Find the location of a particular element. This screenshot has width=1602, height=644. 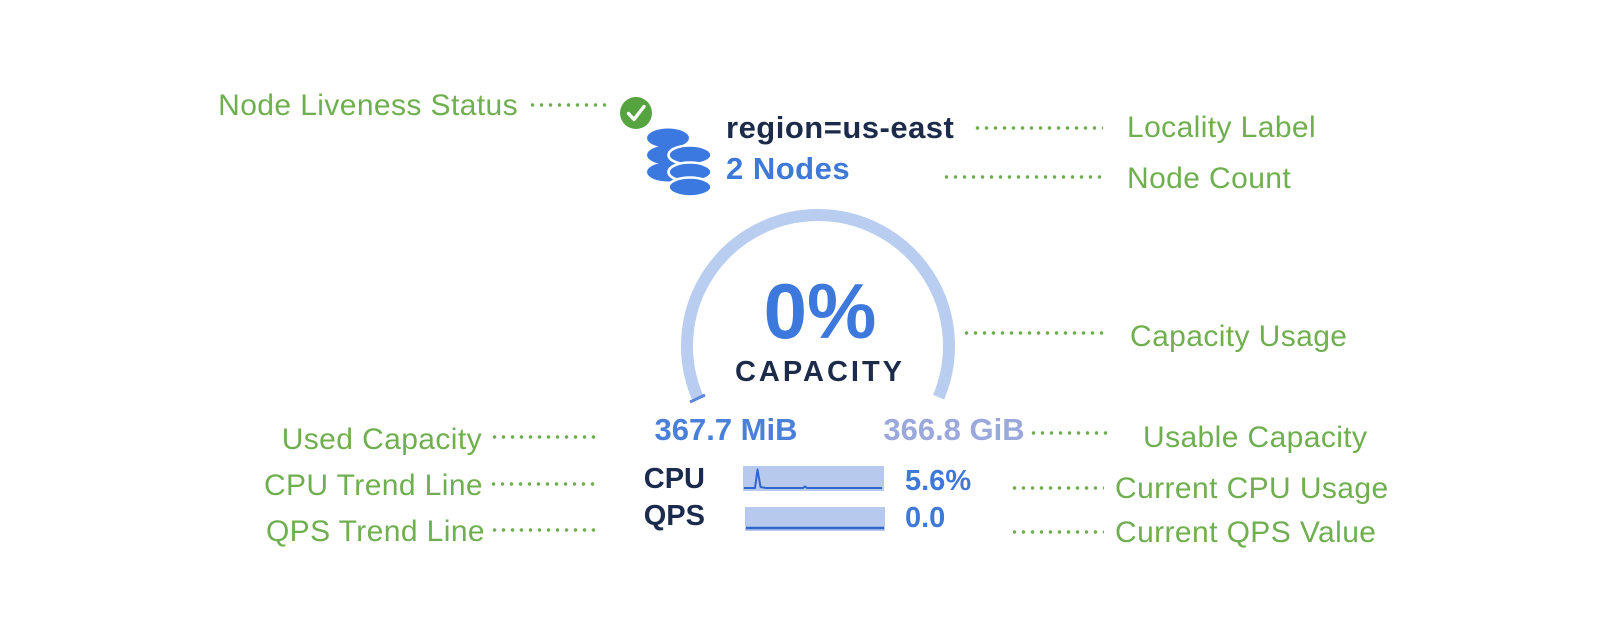

callout-node-liveness-status: Node Liveness Status is located at coordinates (368, 105).